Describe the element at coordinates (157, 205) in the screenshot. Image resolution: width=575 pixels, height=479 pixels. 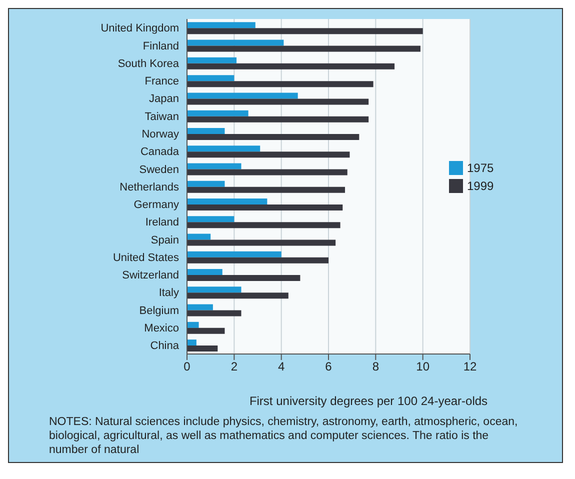
I see `y-tick-label: Germany` at that location.